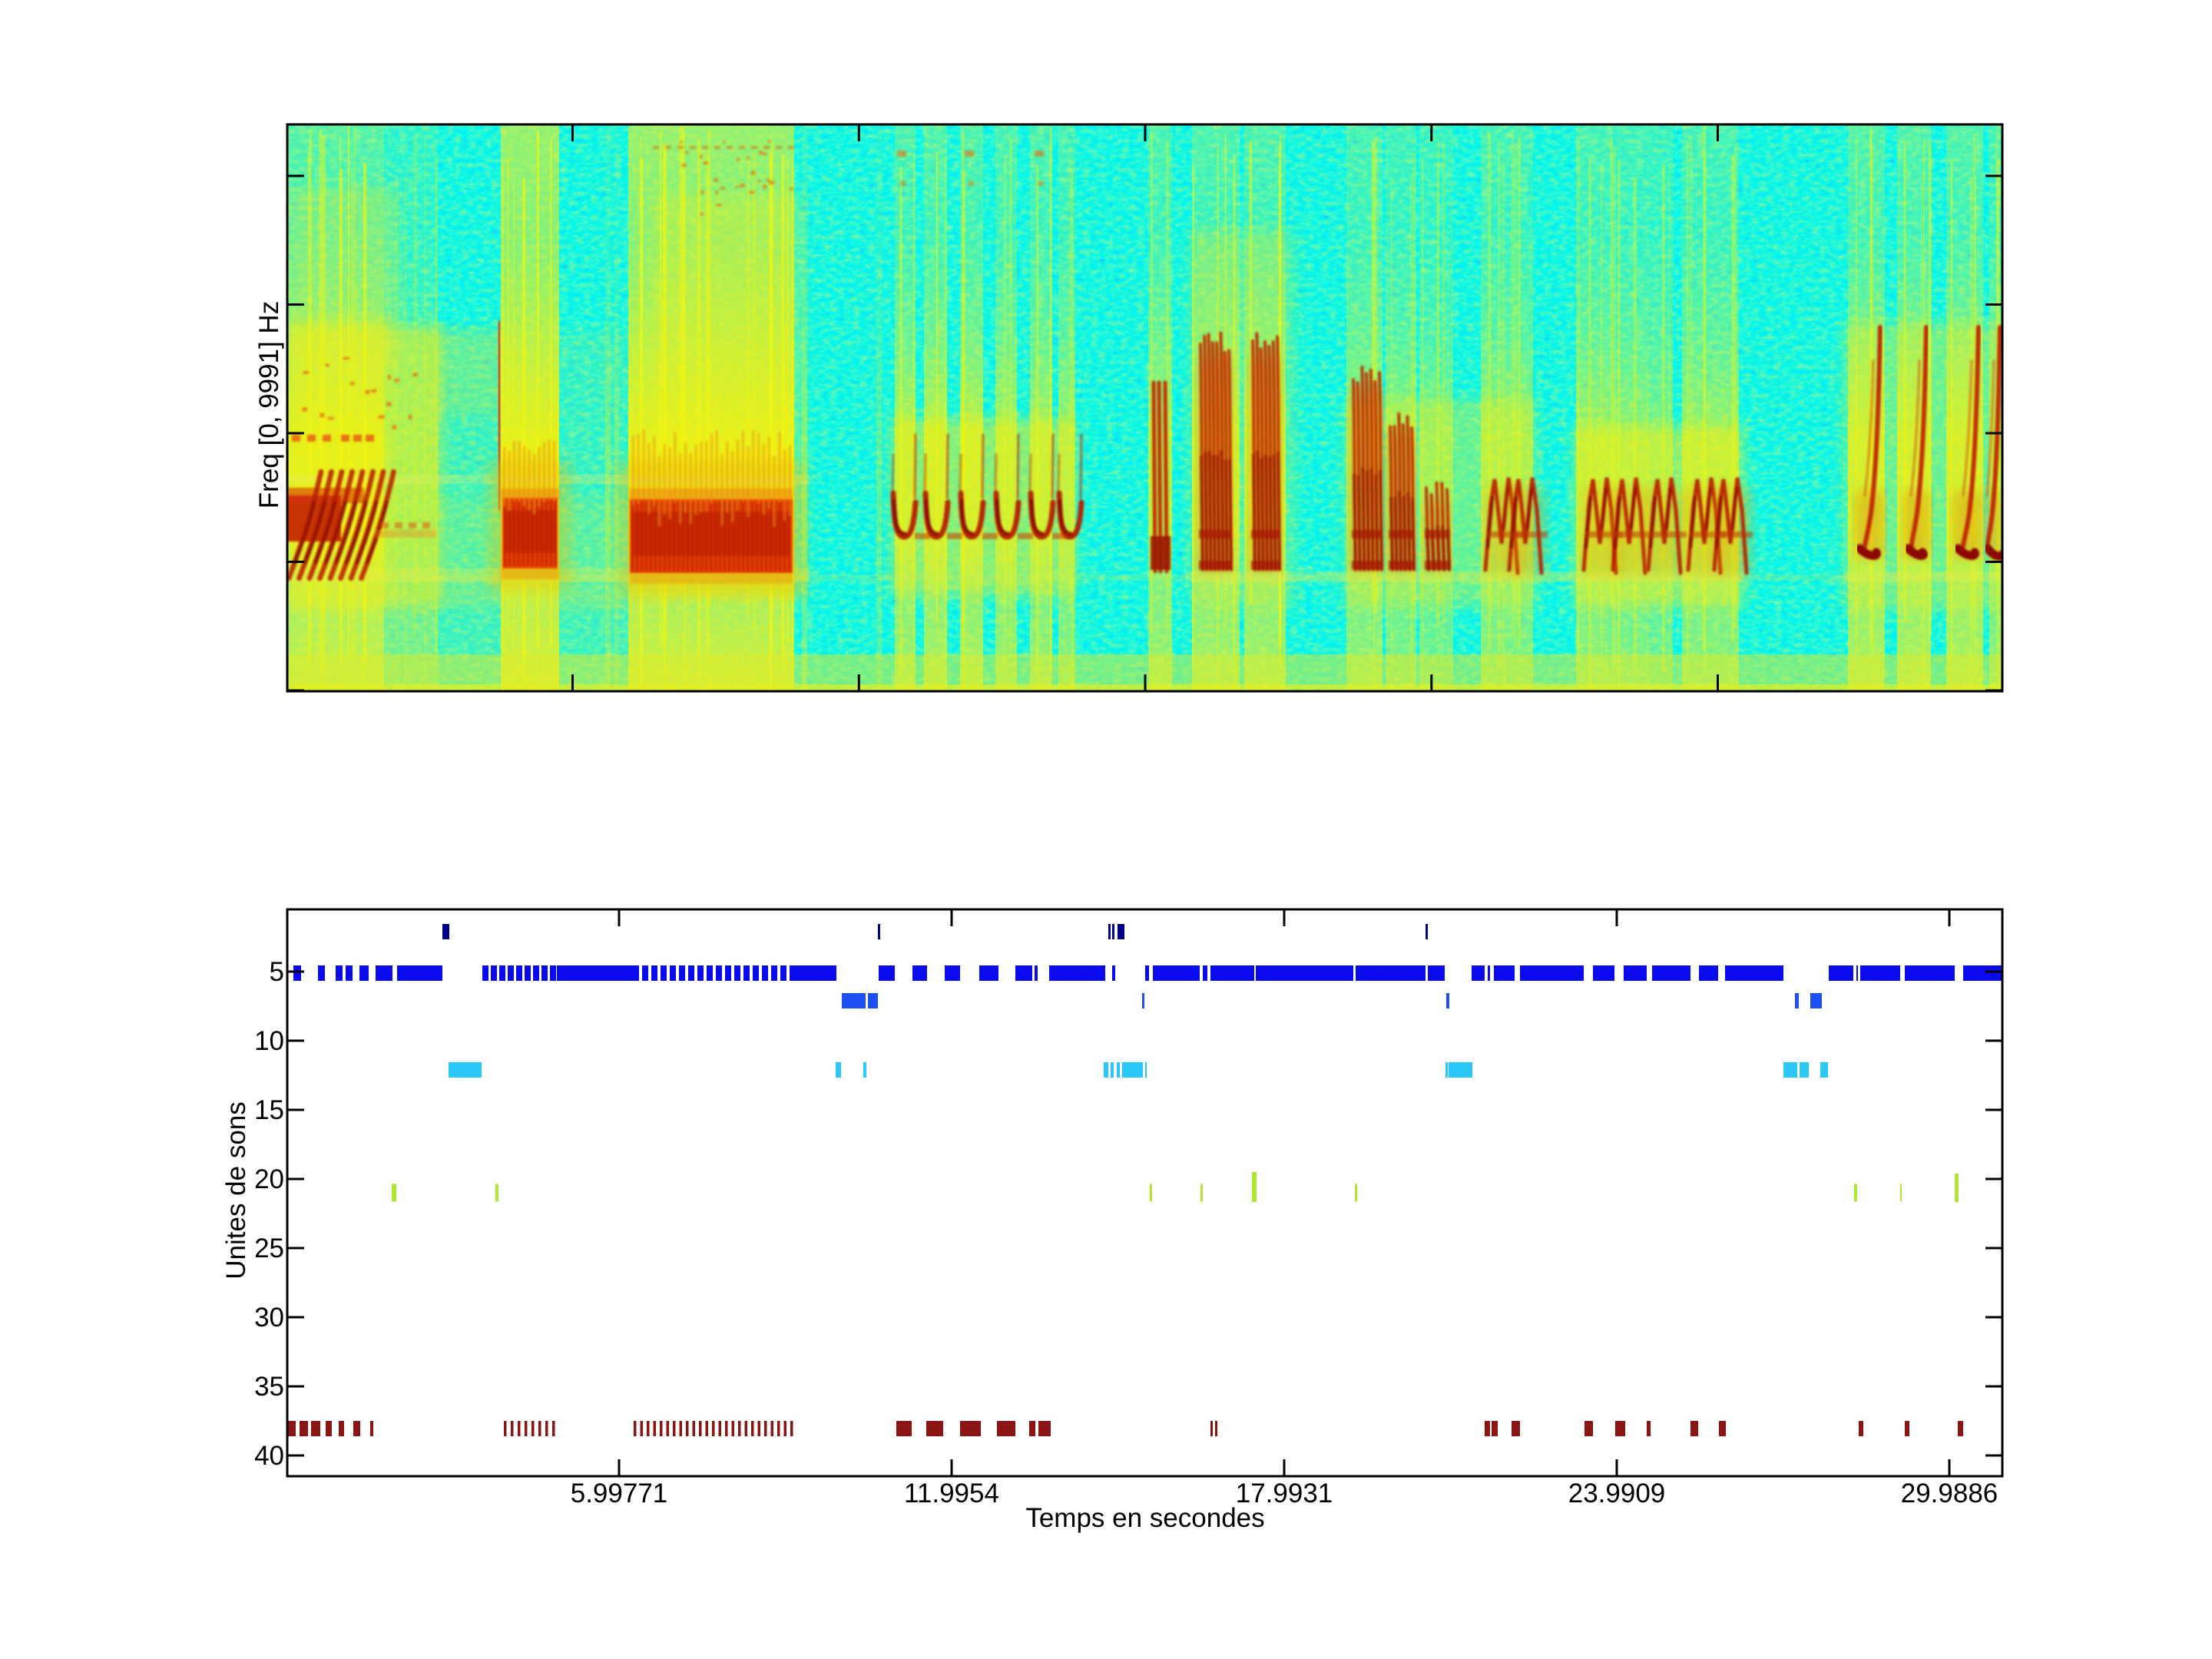 The image size is (2212, 1659). Describe the element at coordinates (269, 1041) in the screenshot. I see `svg-text: 10` at that location.